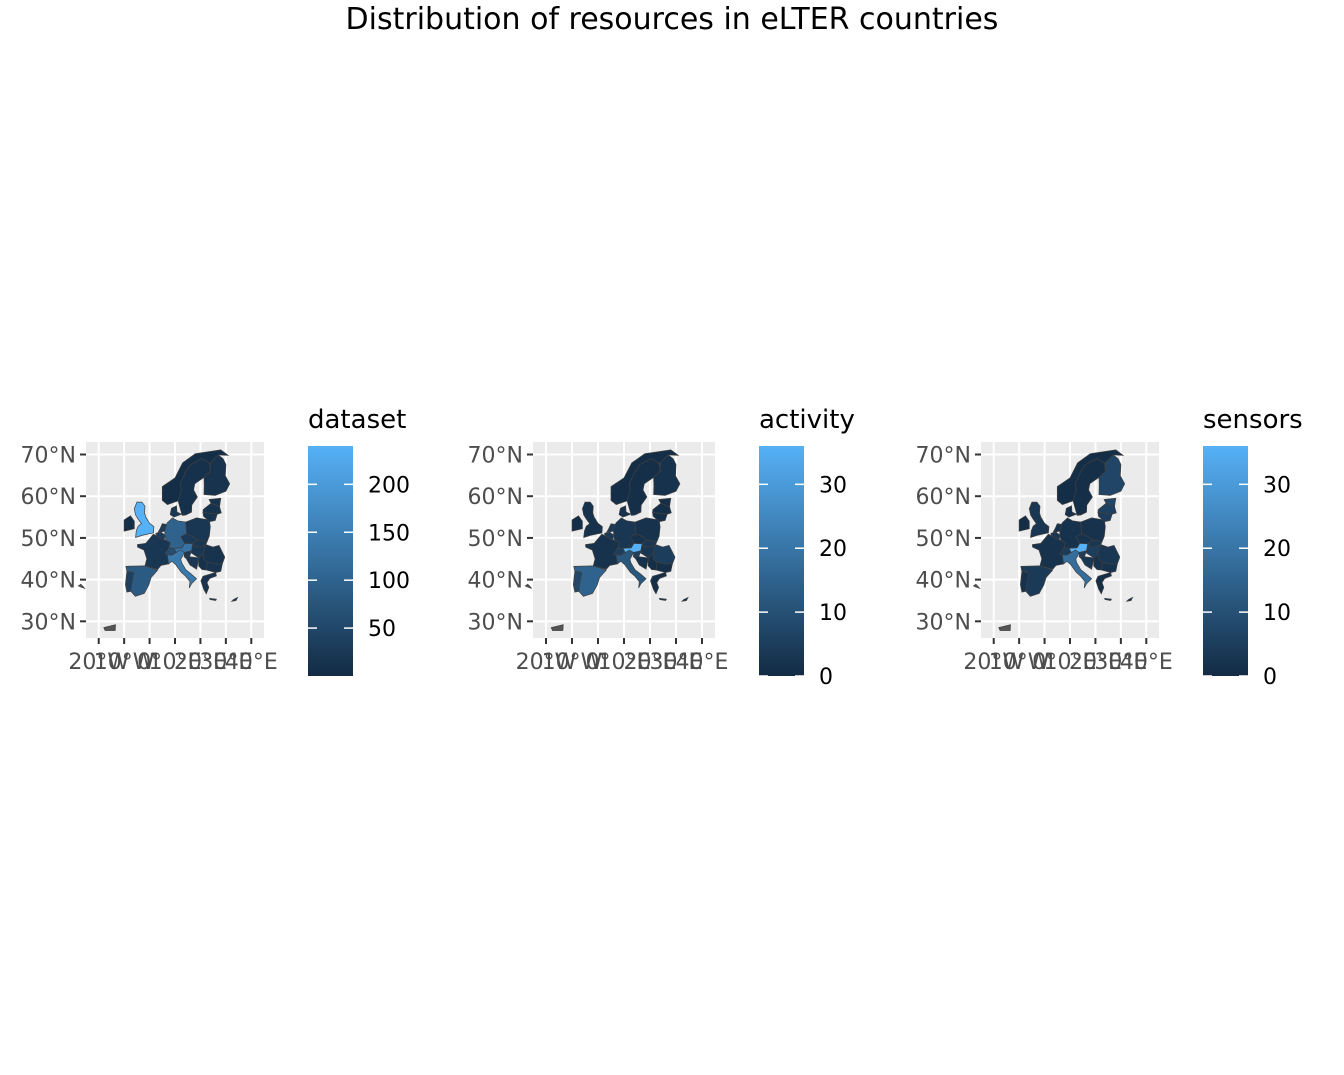 The image size is (1344, 1075). What do you see at coordinates (389, 485) in the screenshot?
I see `legend-break-label: 200` at bounding box center [389, 485].